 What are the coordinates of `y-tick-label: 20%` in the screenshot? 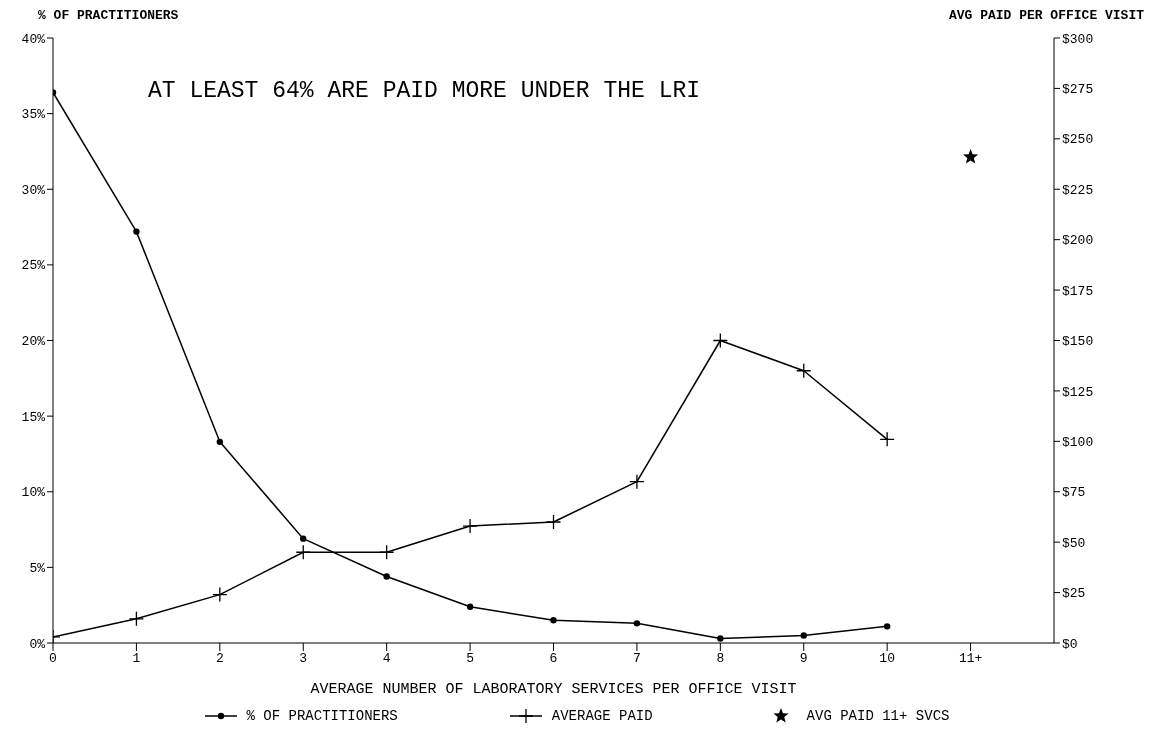 It's located at (33, 342).